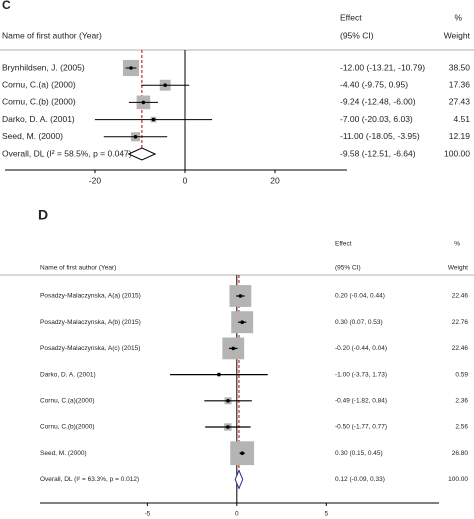 The width and height of the screenshot is (474, 519). What do you see at coordinates (360, 479) in the screenshot?
I see `overall-effect: 0.12 (-0.09, 0.33)` at bounding box center [360, 479].